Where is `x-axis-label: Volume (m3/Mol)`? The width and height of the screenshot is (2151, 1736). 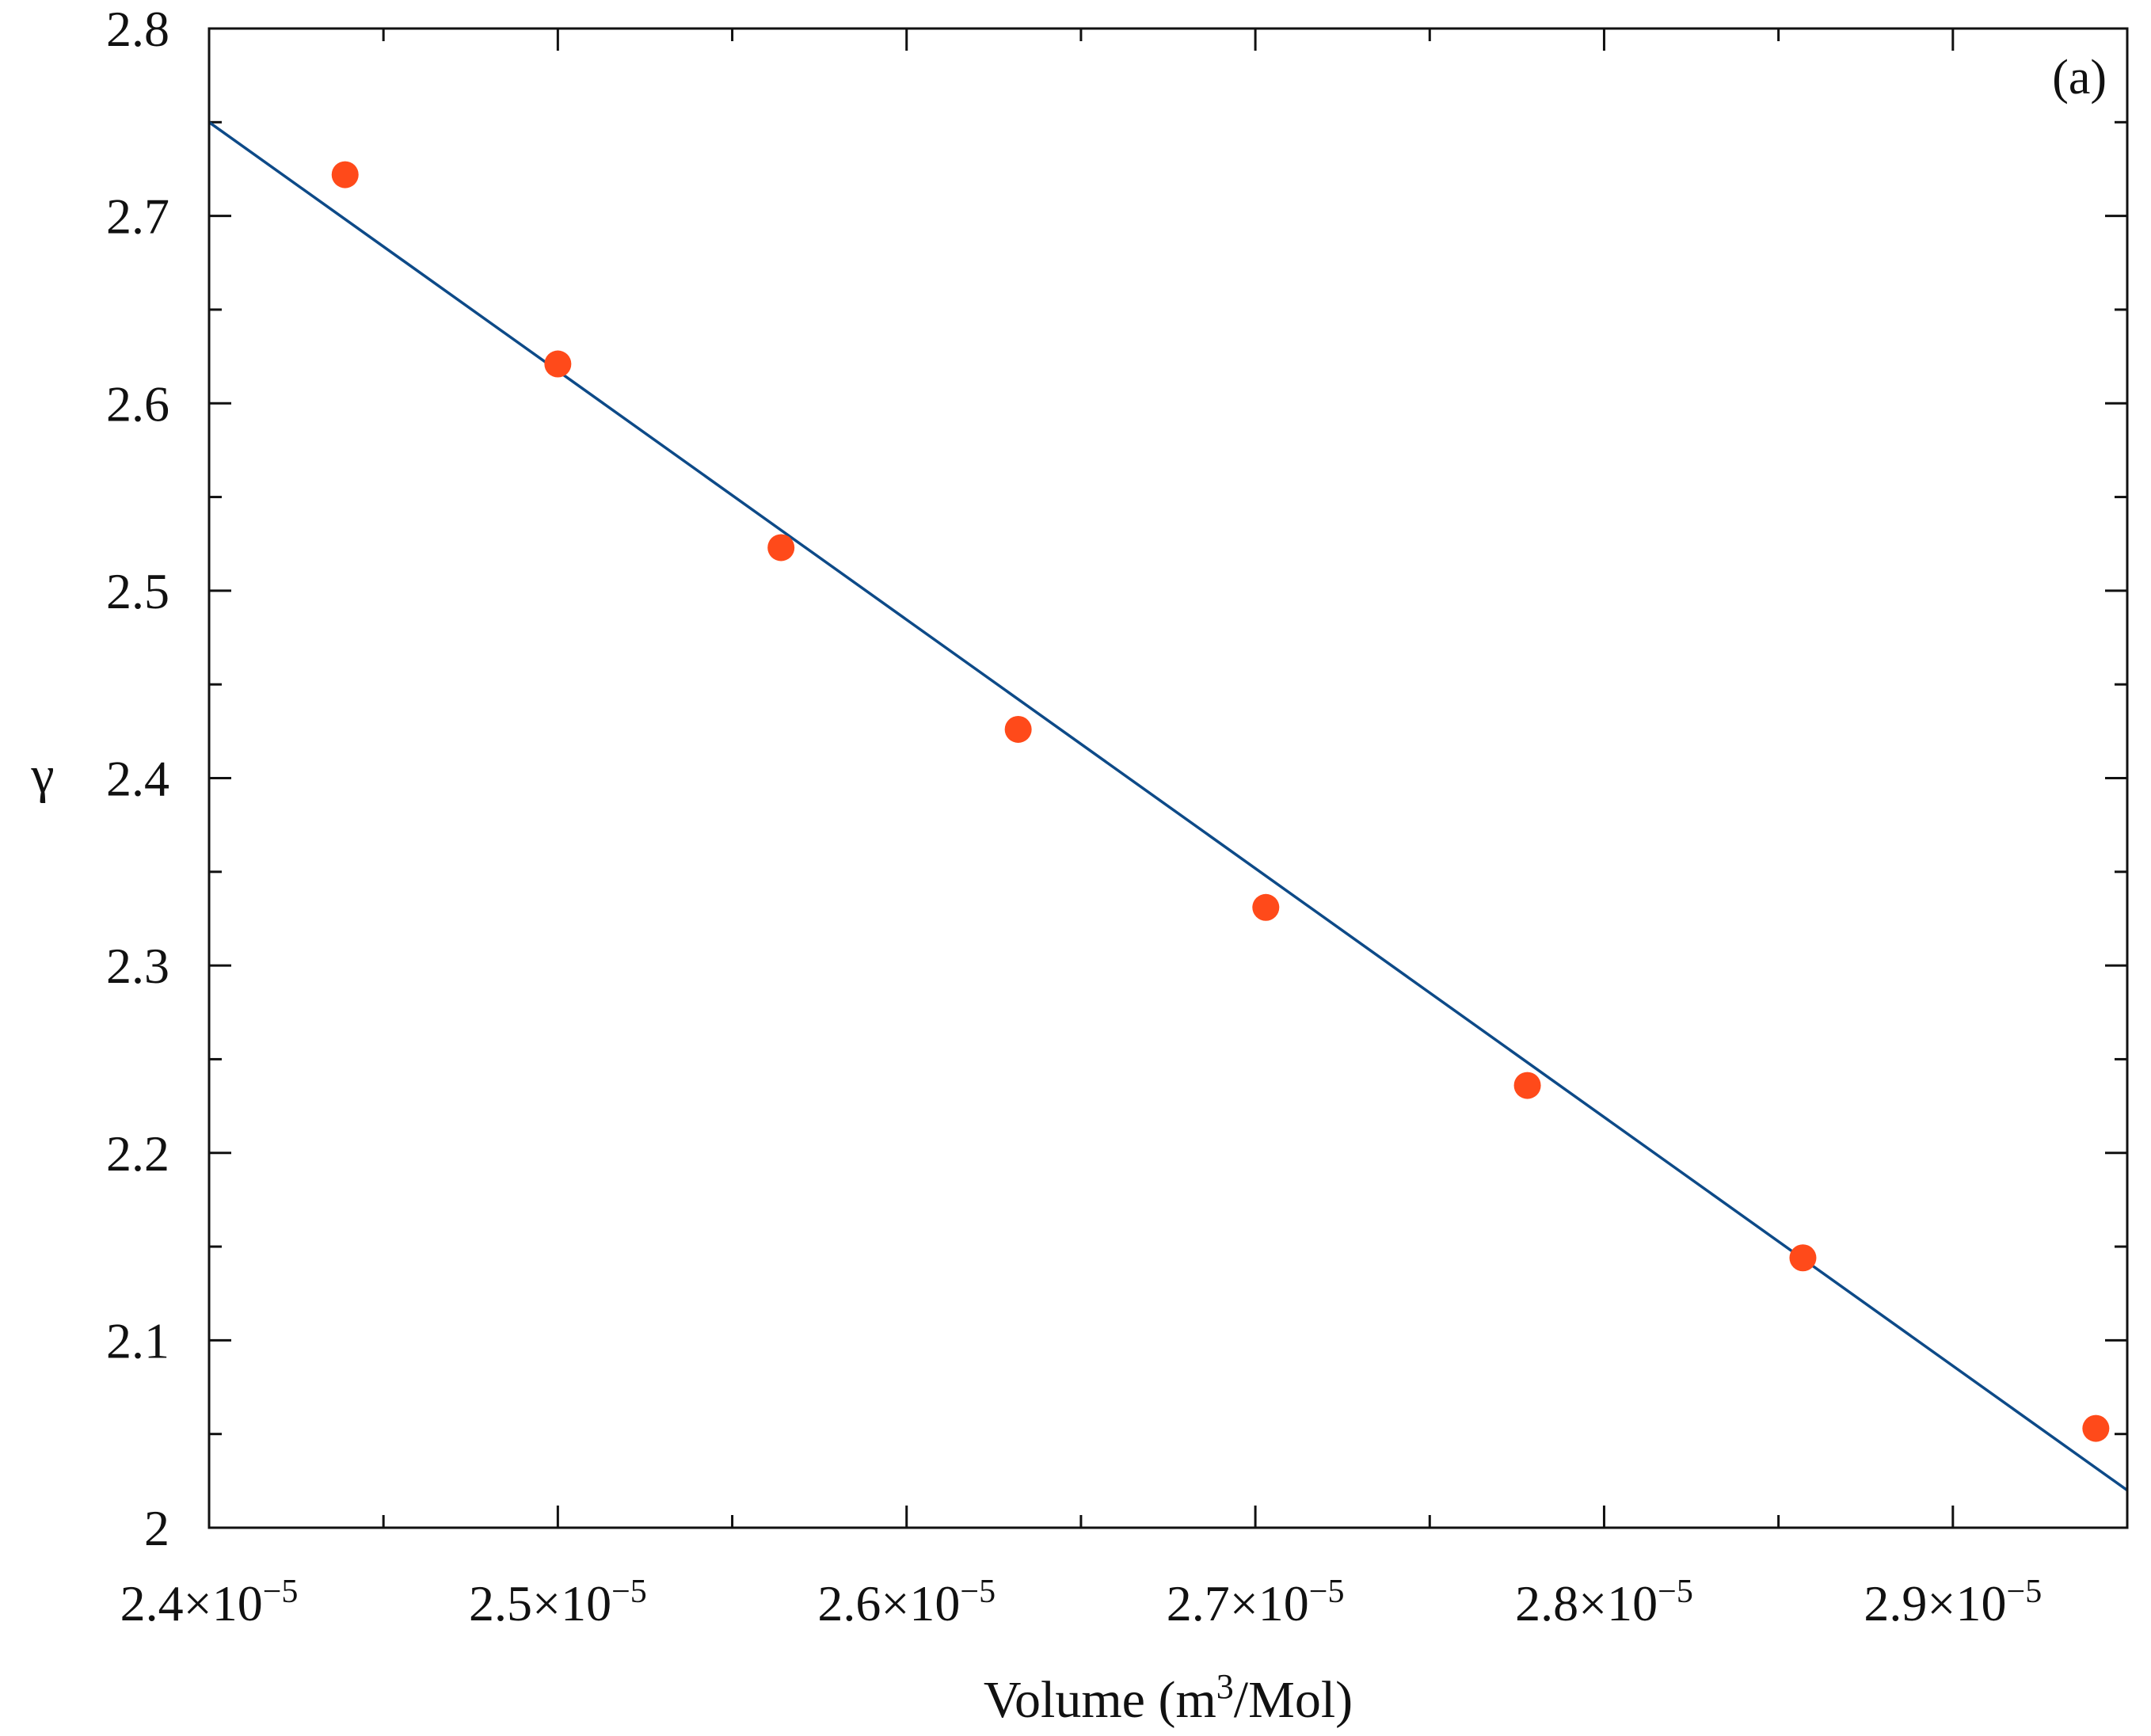 x-axis-label: Volume (m3/Mol) is located at coordinates (1168, 1698).